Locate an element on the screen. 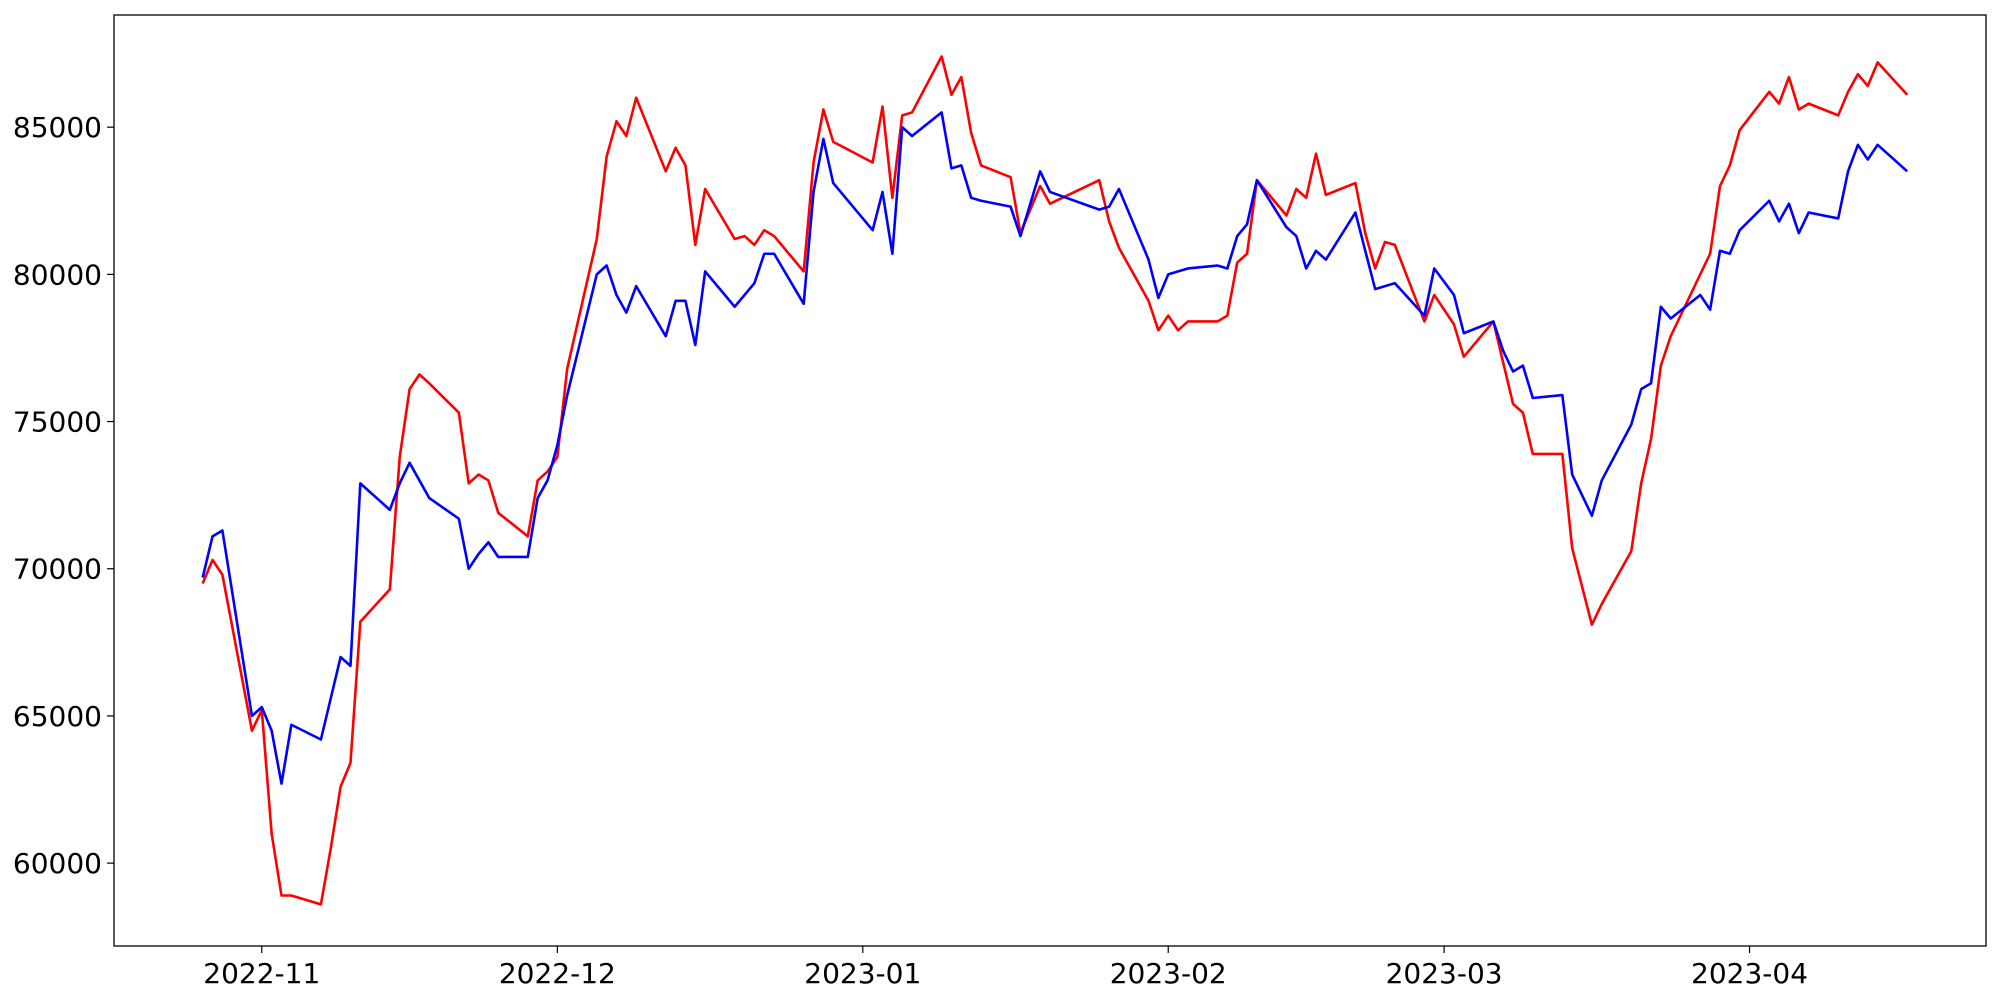 Image resolution: width=2000 pixels, height=1000 pixels. x-tick-label: 2023-04 is located at coordinates (1749, 973).